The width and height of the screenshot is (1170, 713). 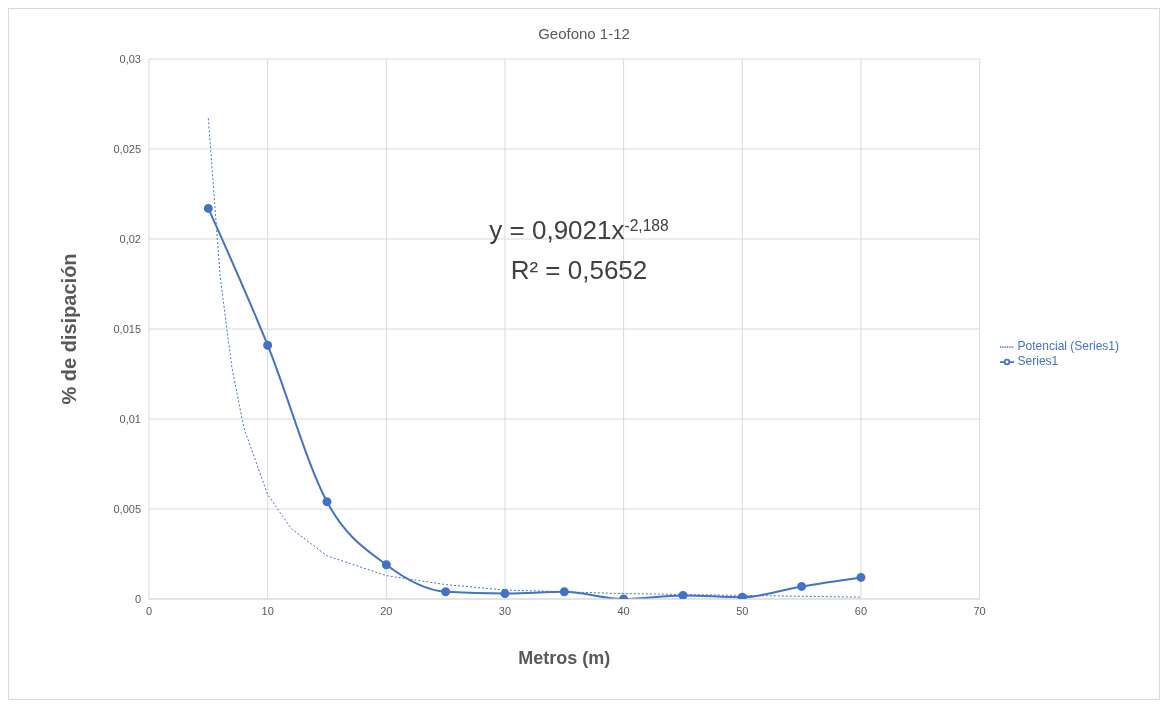 What do you see at coordinates (130, 418) in the screenshot?
I see `y-tick-label: 0,01` at bounding box center [130, 418].